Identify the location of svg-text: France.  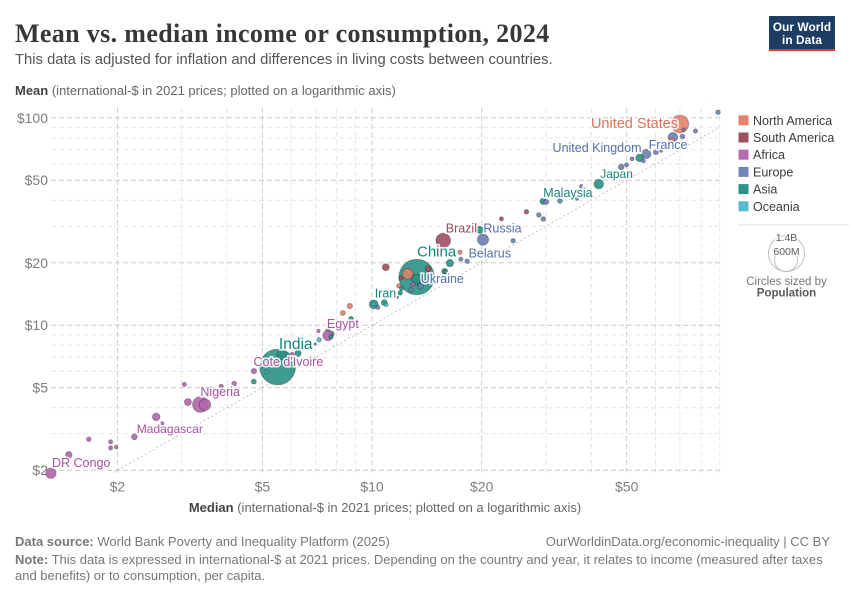
(668, 145).